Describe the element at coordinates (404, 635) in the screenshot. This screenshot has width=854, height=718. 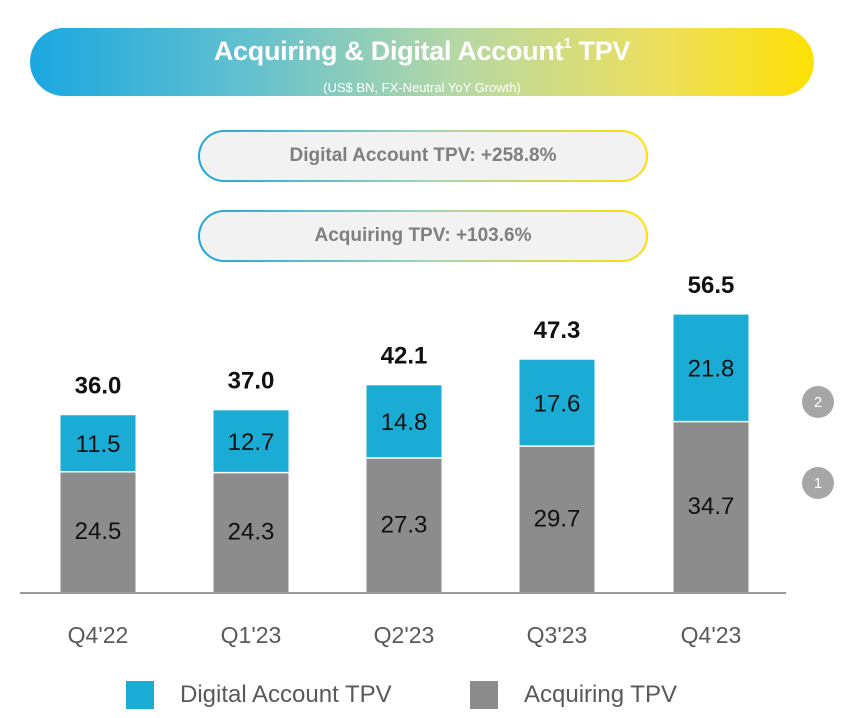
I see `x-tick-label: Q2'23` at that location.